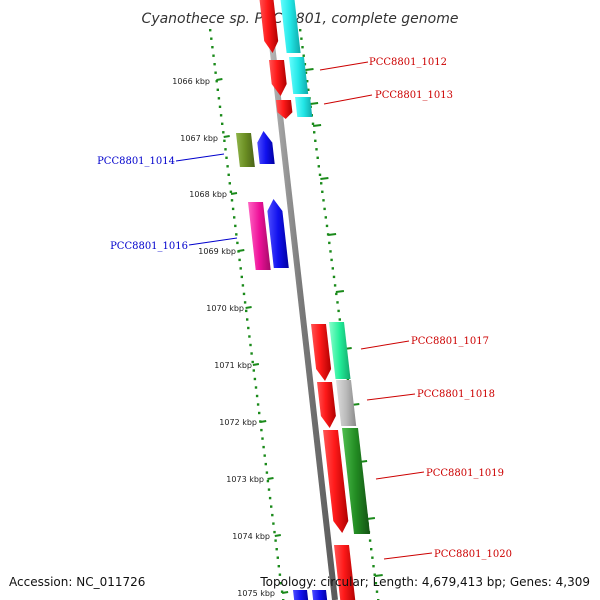  What do you see at coordinates (290, 26) in the screenshot?
I see `gene-cyan-a` at bounding box center [290, 26].